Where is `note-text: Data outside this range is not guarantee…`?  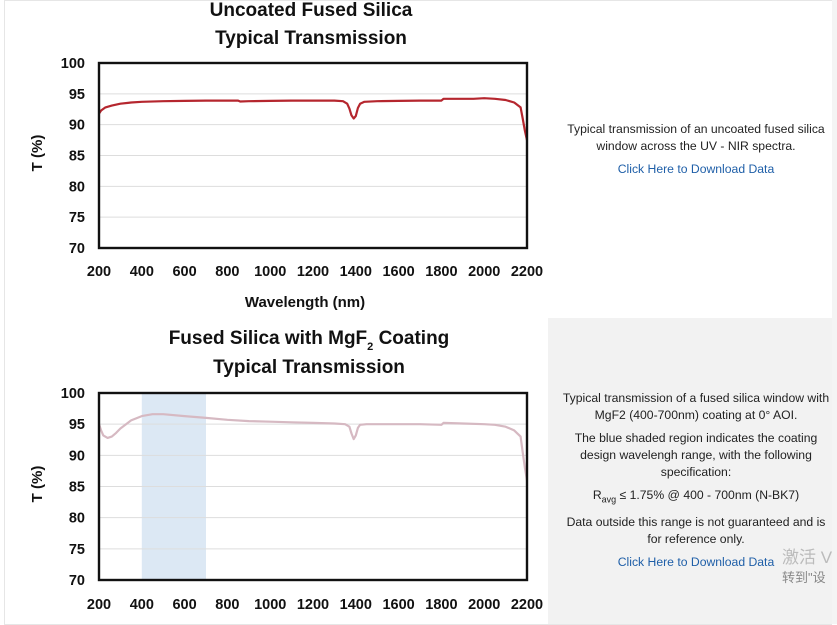 note-text: Data outside this range is not guarantee… is located at coordinates (696, 531).